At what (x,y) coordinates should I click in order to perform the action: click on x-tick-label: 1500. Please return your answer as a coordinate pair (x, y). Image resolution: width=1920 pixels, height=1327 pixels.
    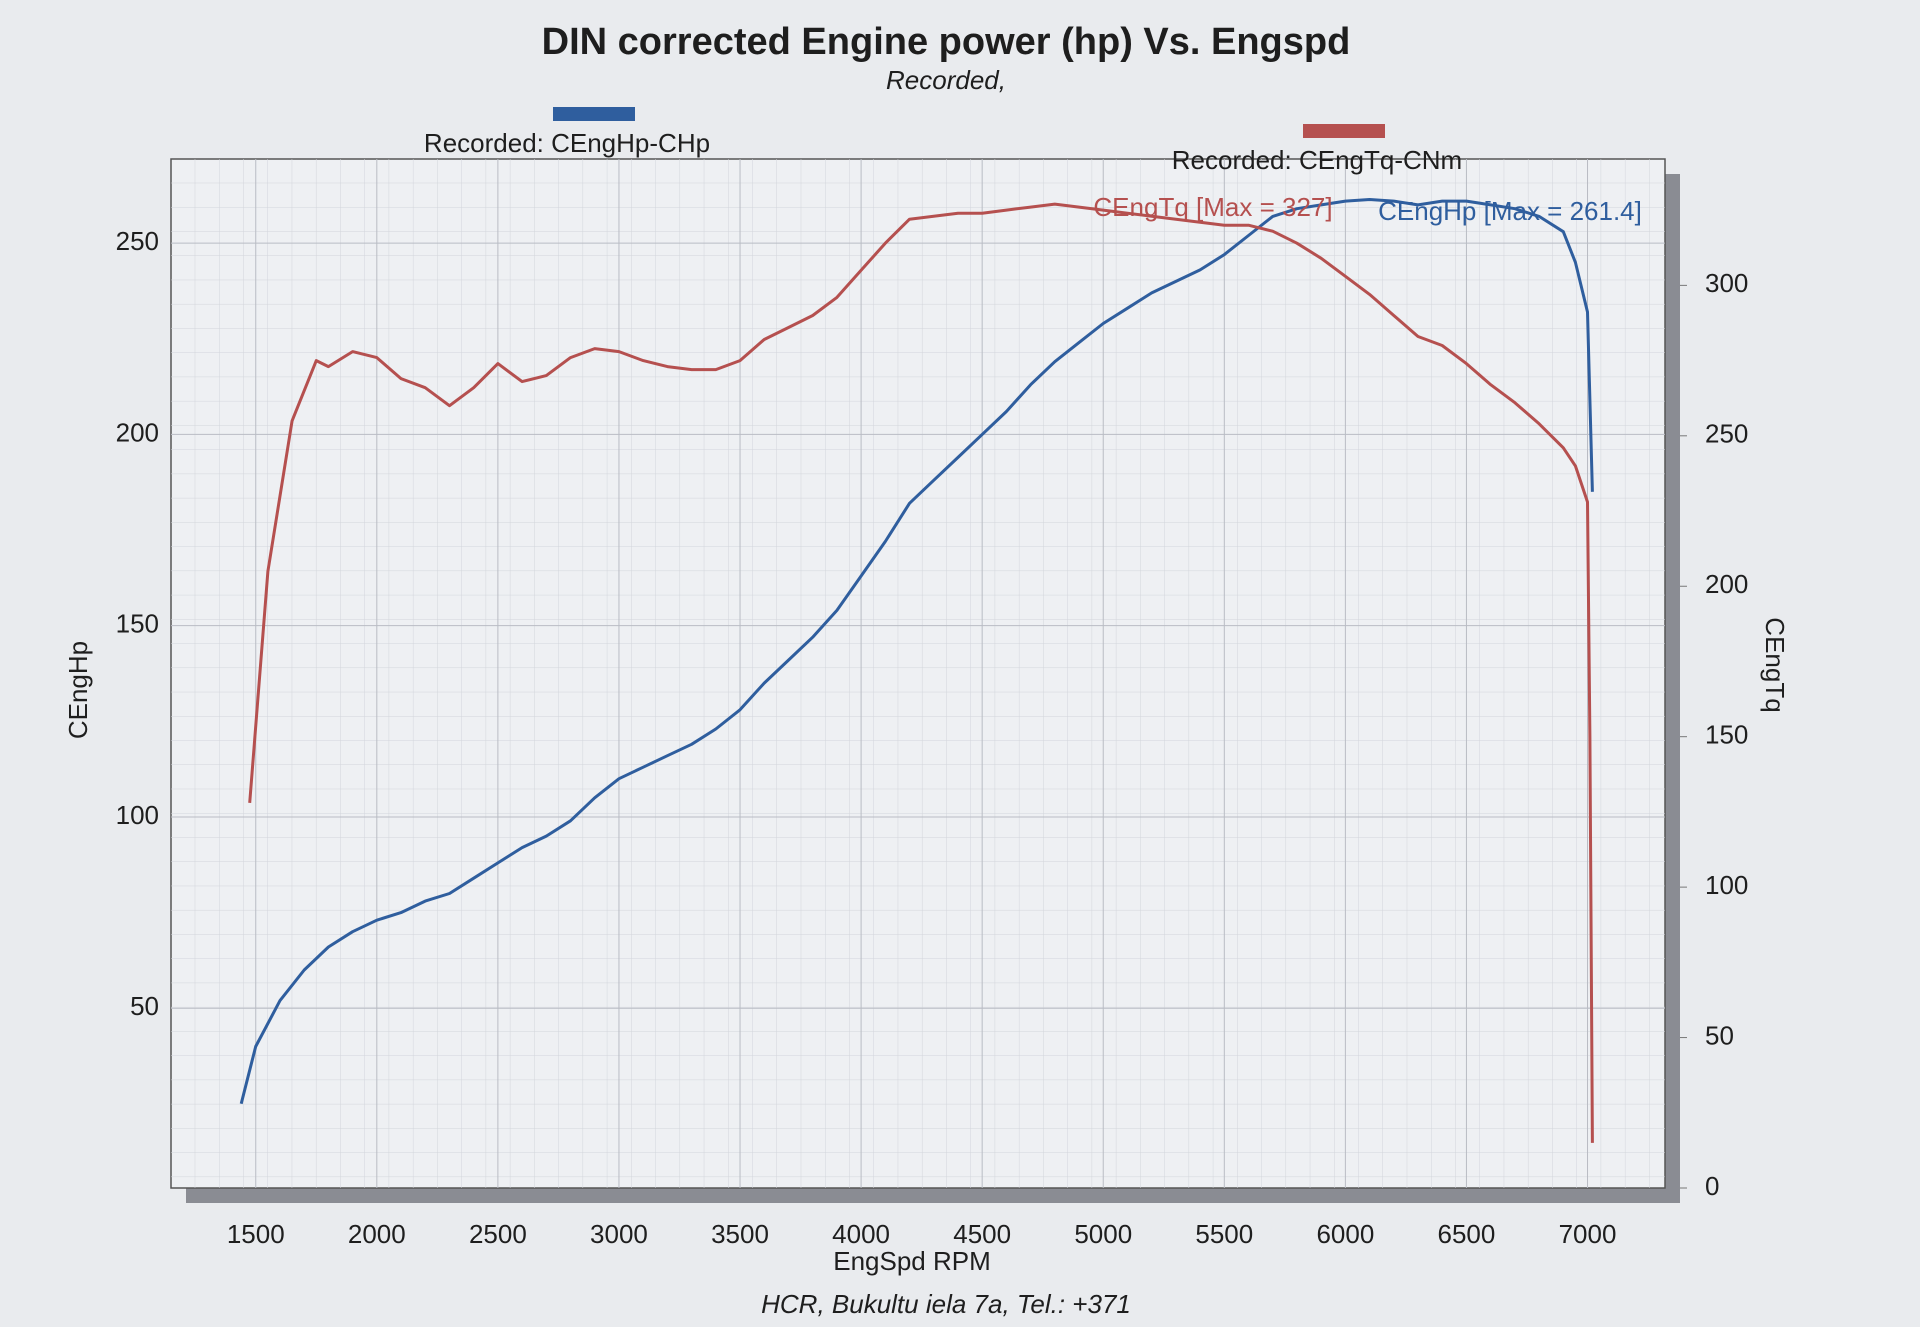
    Looking at the image, I should click on (256, 1234).